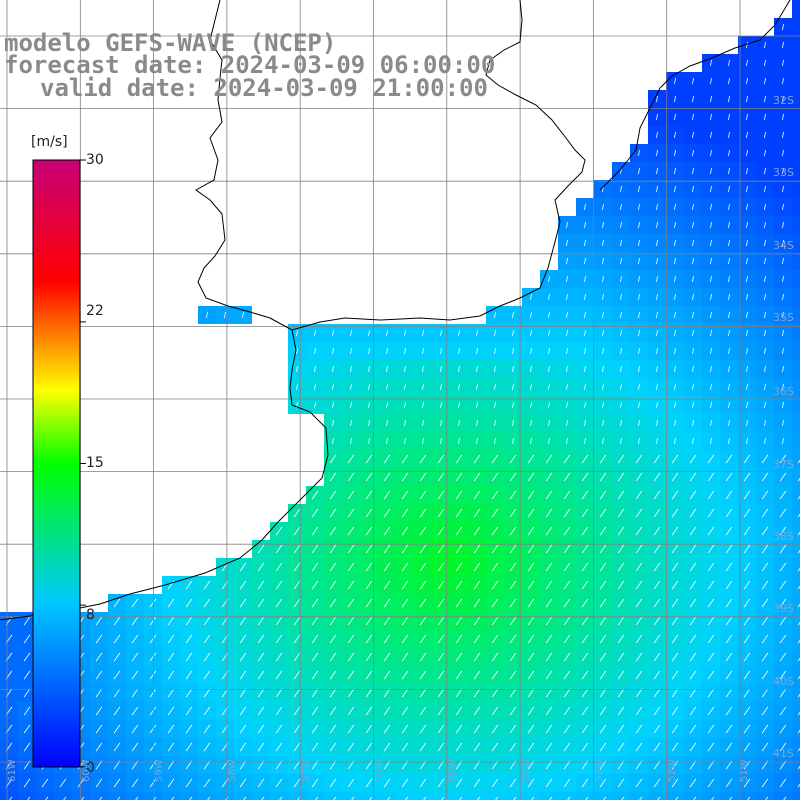 This screenshot has width=800, height=800. Describe the element at coordinates (90, 768) in the screenshot. I see `colorbar-tick-0: 0` at that location.